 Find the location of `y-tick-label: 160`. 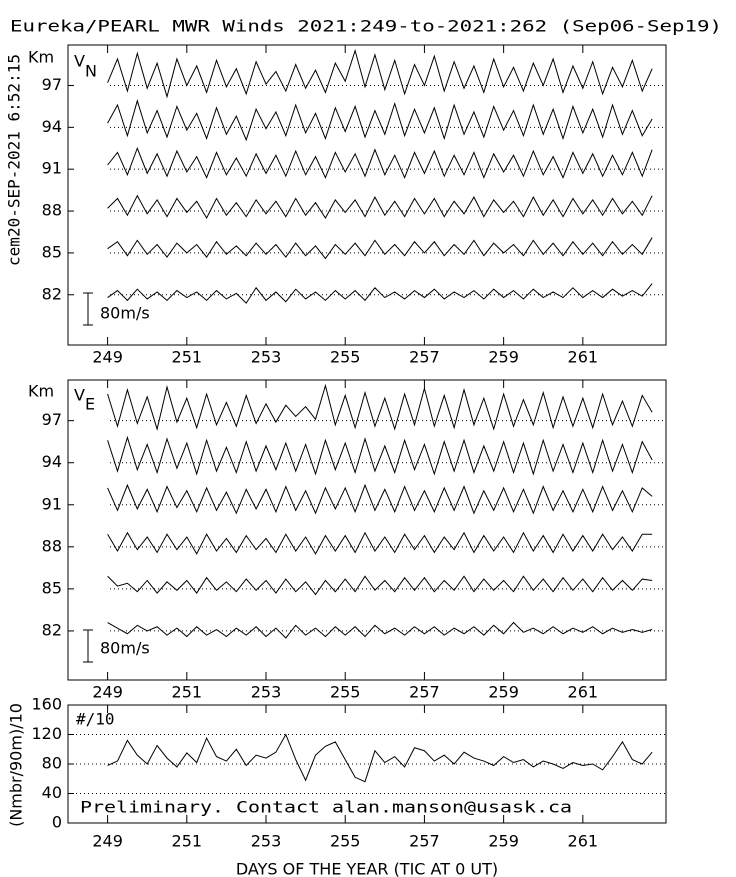

y-tick-label: 160 is located at coordinates (46, 704).